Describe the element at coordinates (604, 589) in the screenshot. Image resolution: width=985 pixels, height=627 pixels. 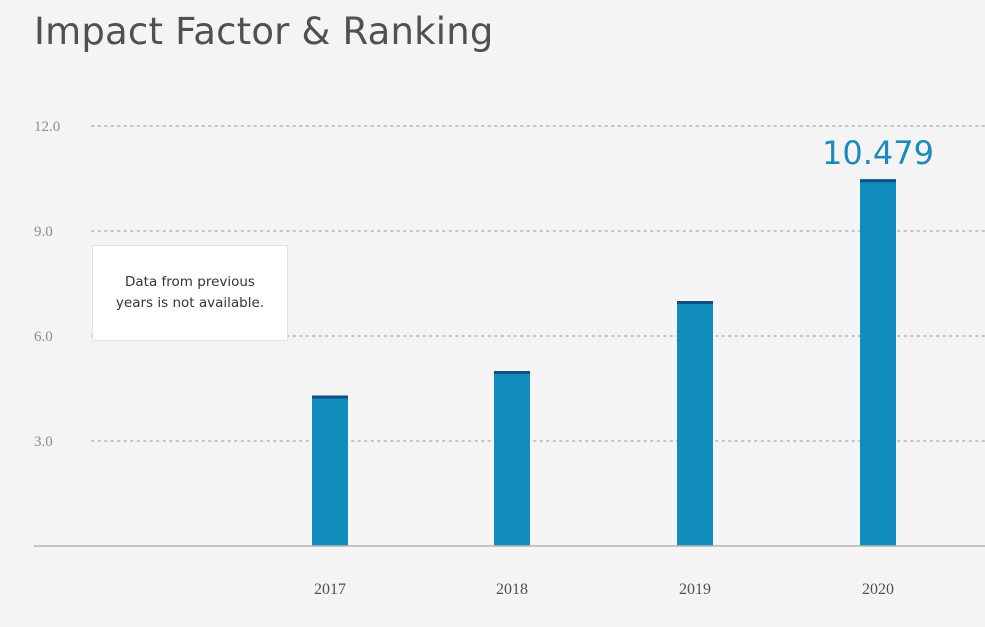
I see `x-axis-labels: 2017 2018 2019 2020` at that location.